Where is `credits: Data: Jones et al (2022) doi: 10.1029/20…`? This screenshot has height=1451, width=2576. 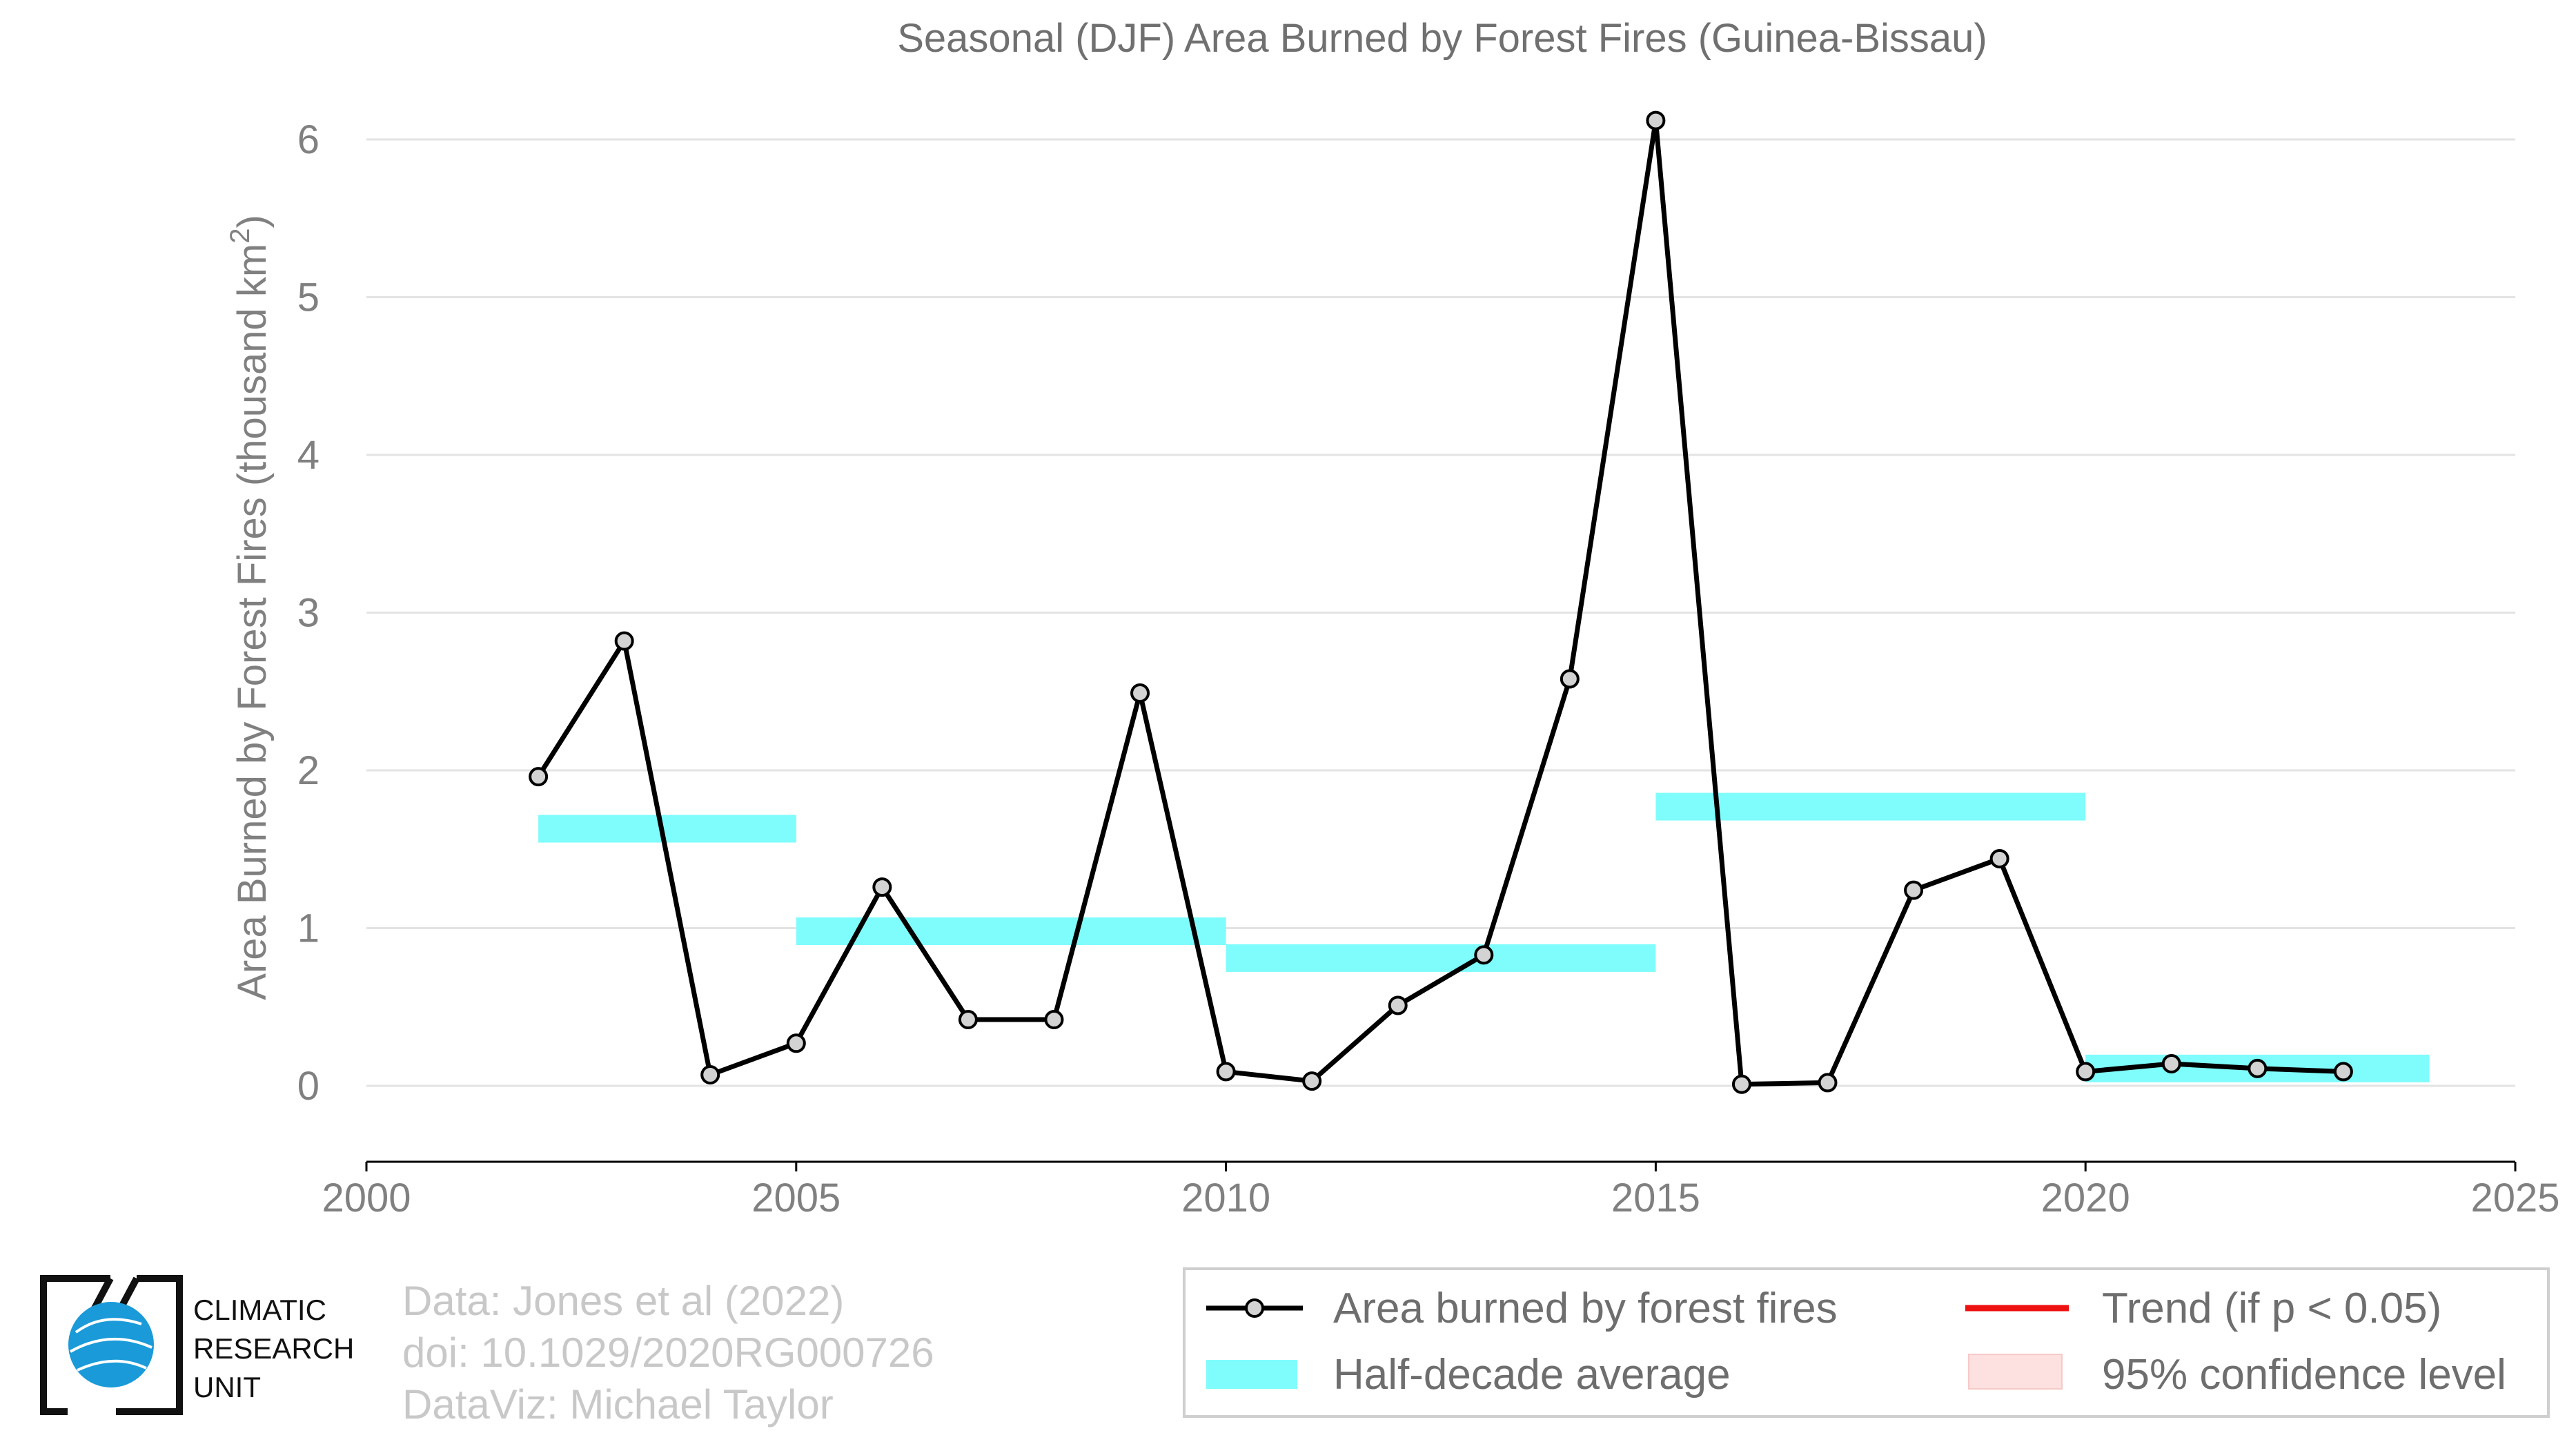 credits: Data: Jones et al (2022) doi: 10.1029/20… is located at coordinates (668, 1353).